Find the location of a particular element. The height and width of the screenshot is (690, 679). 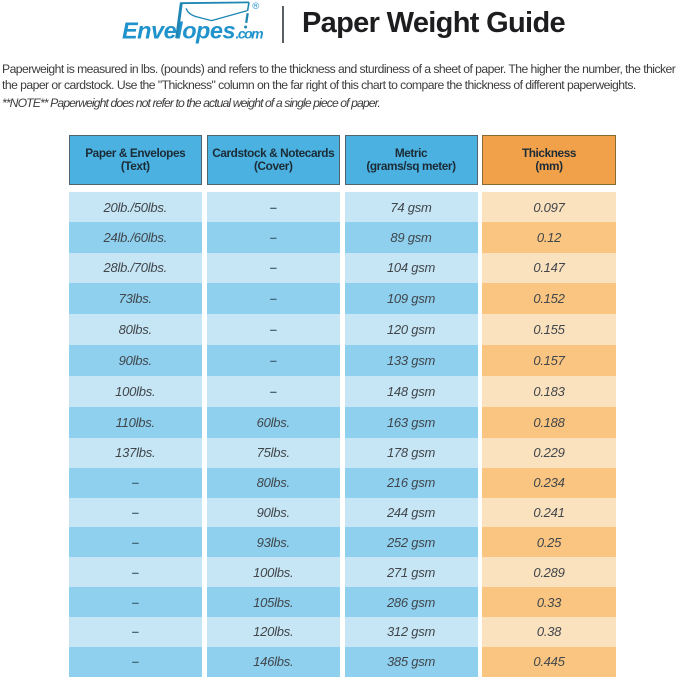

svg-text: .com is located at coordinates (250, 34).